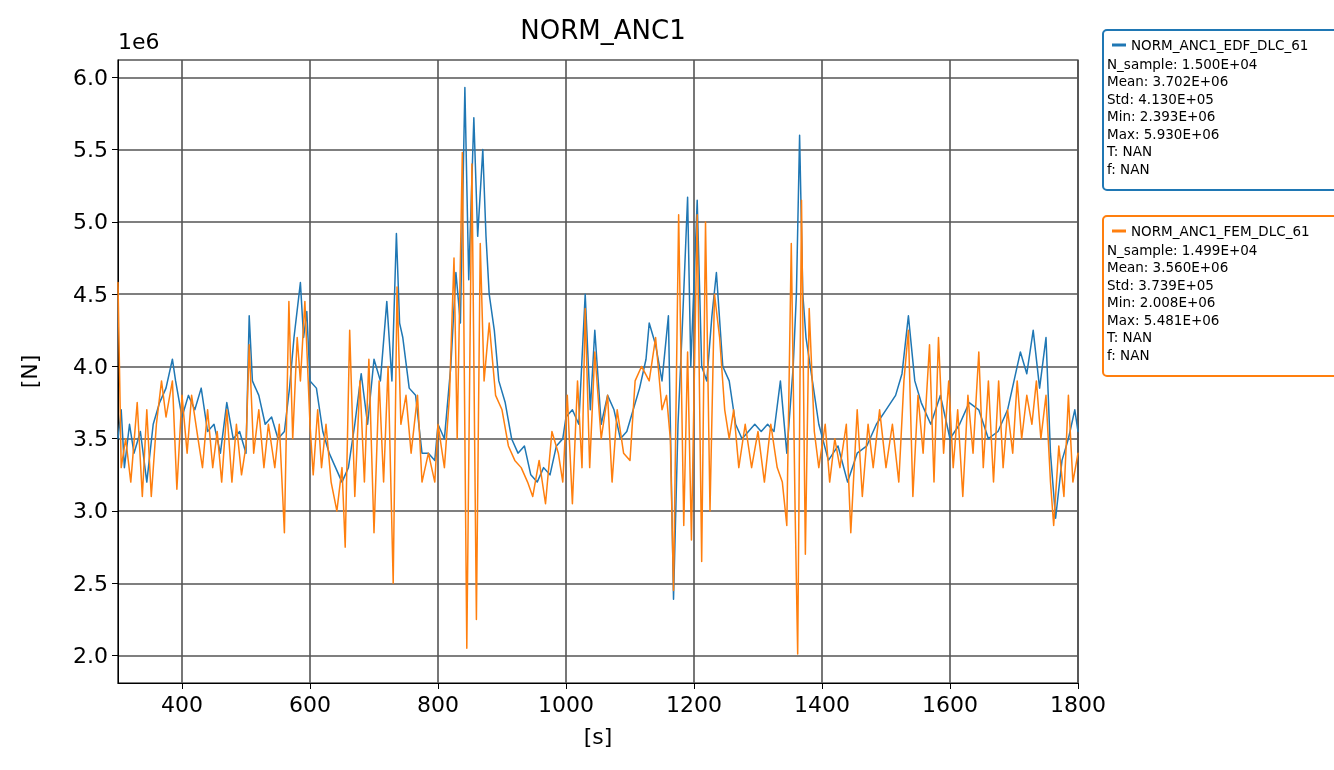 This screenshot has height=770, width=1334. Describe the element at coordinates (1182, 116) in the screenshot. I see `text: N_sample: 1.500E+04 Mean: 3.702E+06 Std: 4.130E+05 Min: 2.393E+06 Max: 5.930E+06 T: NAN f: NAN` at that location.